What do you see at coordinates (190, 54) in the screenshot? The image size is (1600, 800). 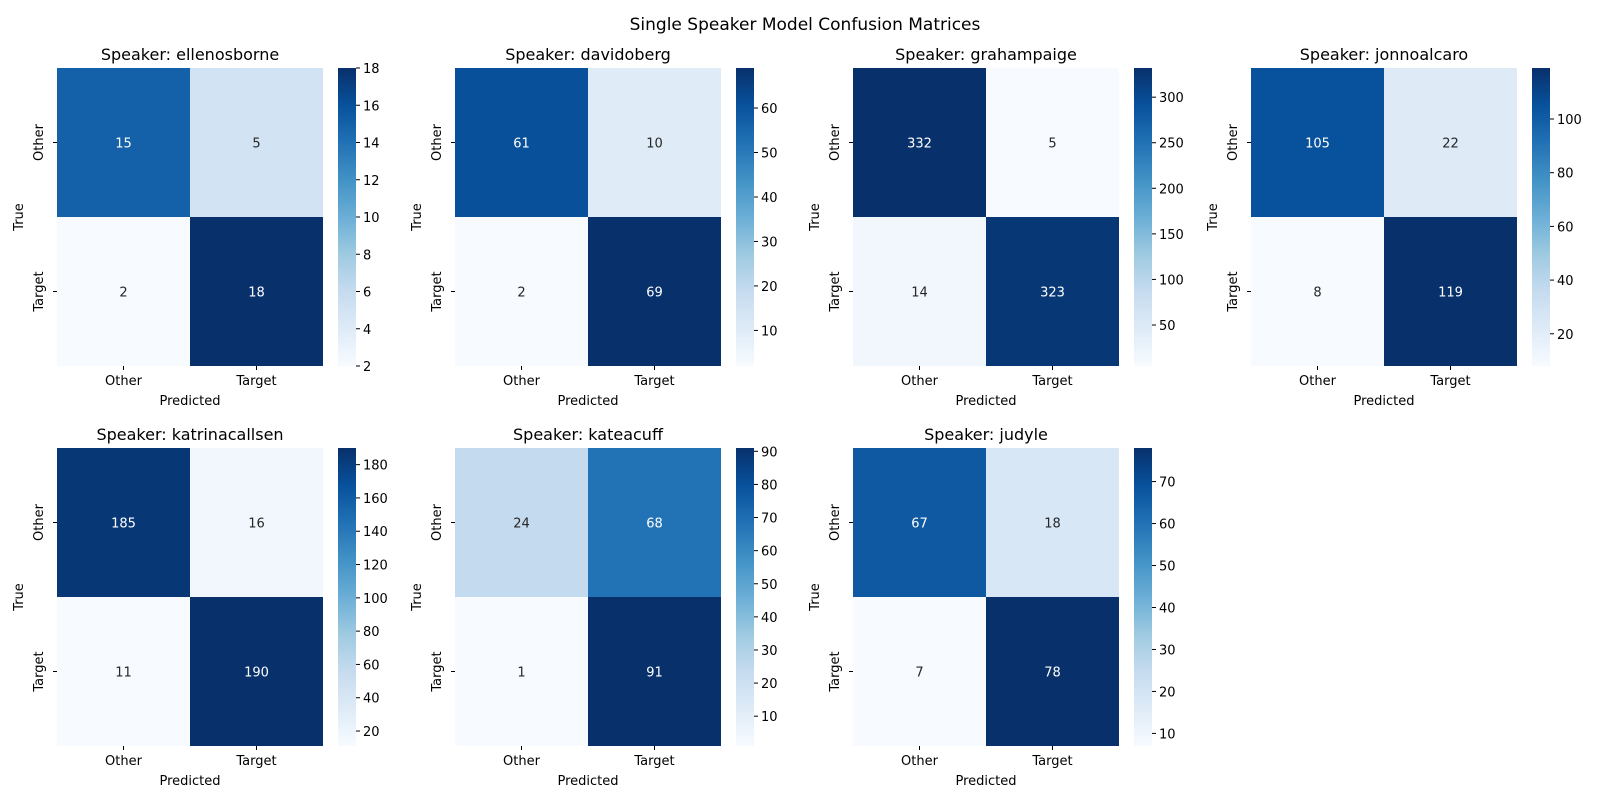 I see `heatmap-title: Speaker: ellenosborne` at bounding box center [190, 54].